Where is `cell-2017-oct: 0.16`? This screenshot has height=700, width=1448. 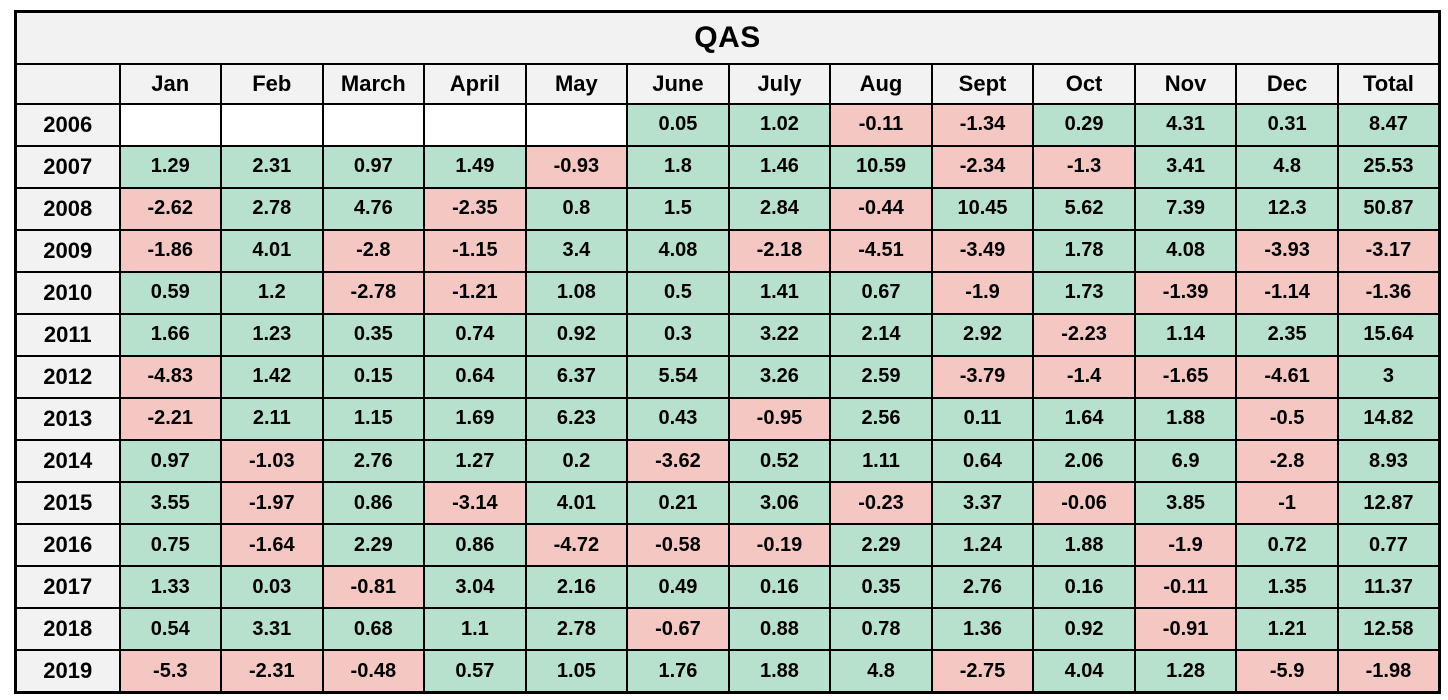 cell-2017-oct: 0.16 is located at coordinates (1084, 587).